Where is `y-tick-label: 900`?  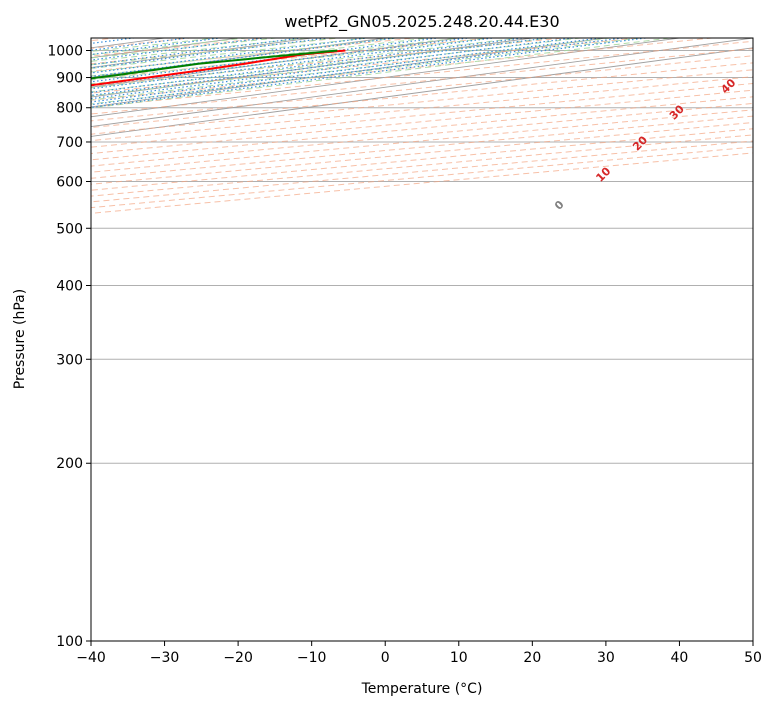 y-tick-label: 900 is located at coordinates (69, 79).